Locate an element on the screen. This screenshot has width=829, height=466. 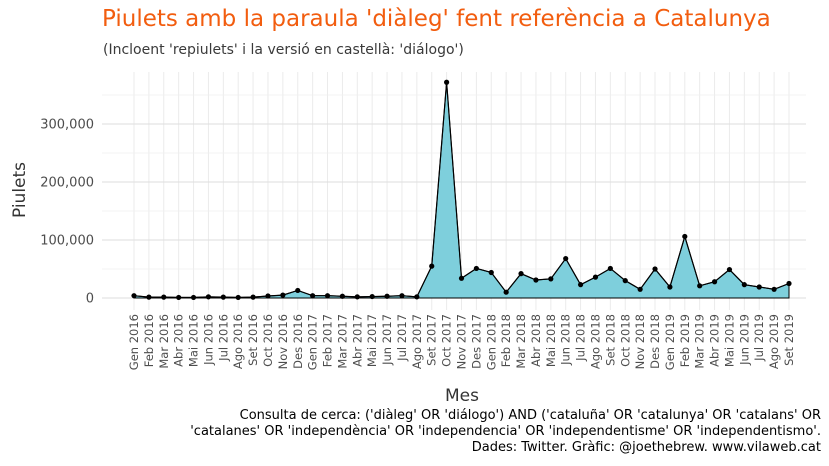
x-tick-label: Des 2016 is located at coordinates (298, 341).